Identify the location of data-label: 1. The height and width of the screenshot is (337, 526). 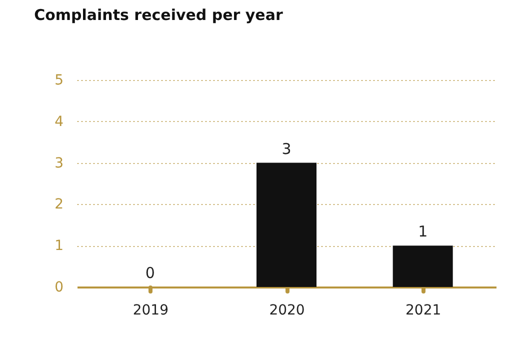
(423, 231).